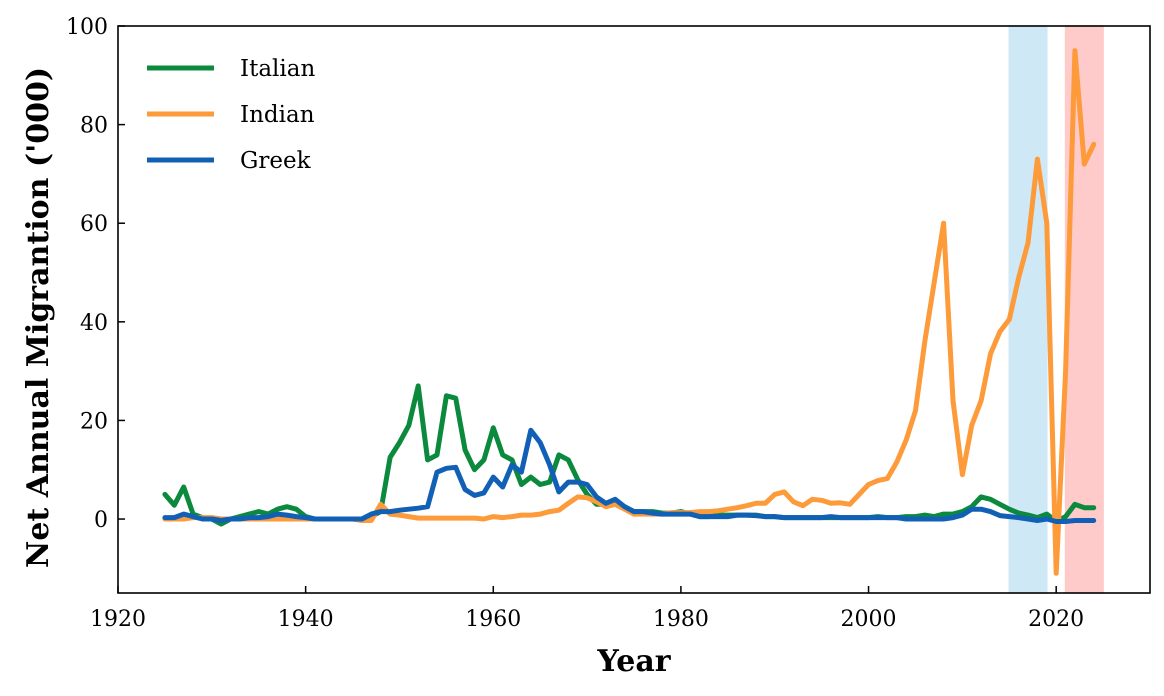  What do you see at coordinates (118, 619) in the screenshot?
I see `x-tick-label: 1920` at bounding box center [118, 619].